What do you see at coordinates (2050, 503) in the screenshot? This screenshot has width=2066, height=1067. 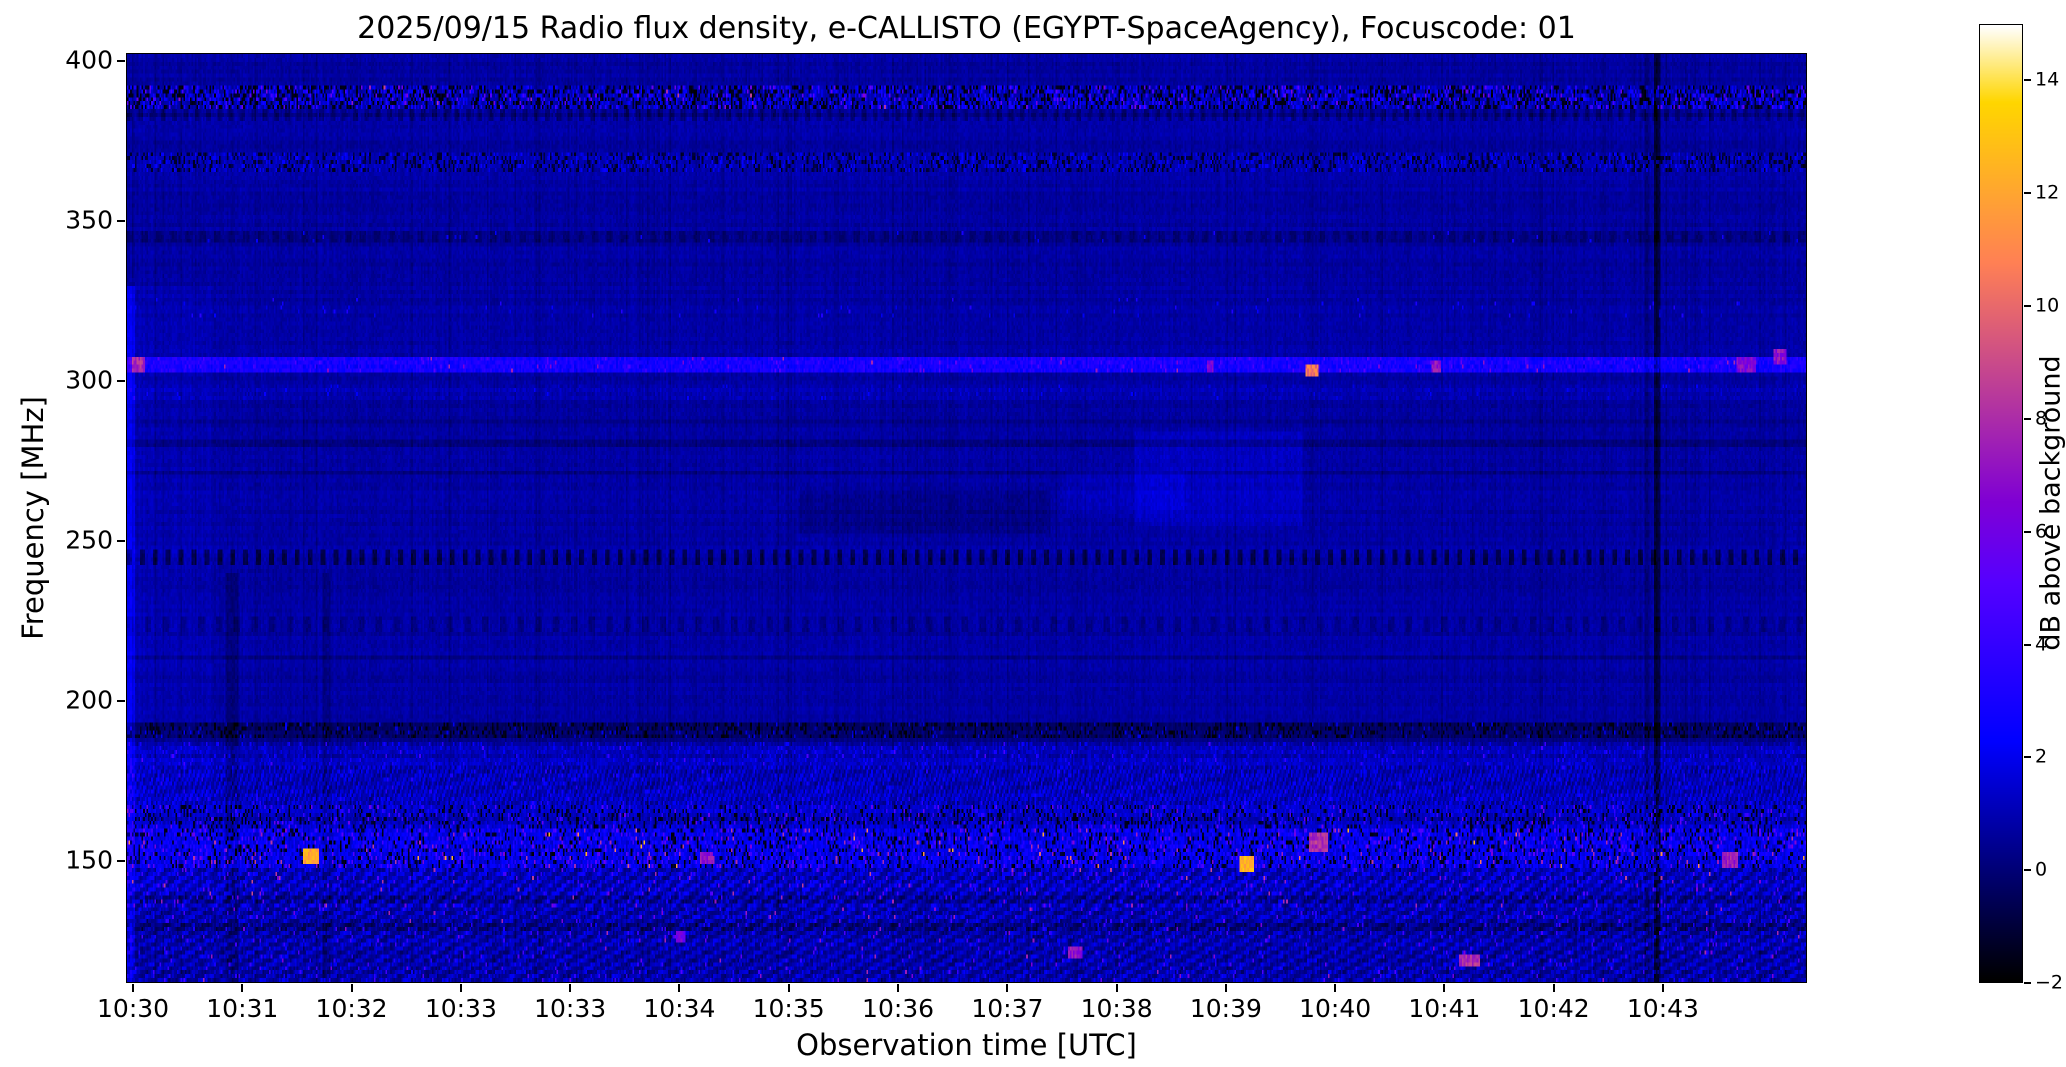 I see `colorbar-label: dB above background` at bounding box center [2050, 503].